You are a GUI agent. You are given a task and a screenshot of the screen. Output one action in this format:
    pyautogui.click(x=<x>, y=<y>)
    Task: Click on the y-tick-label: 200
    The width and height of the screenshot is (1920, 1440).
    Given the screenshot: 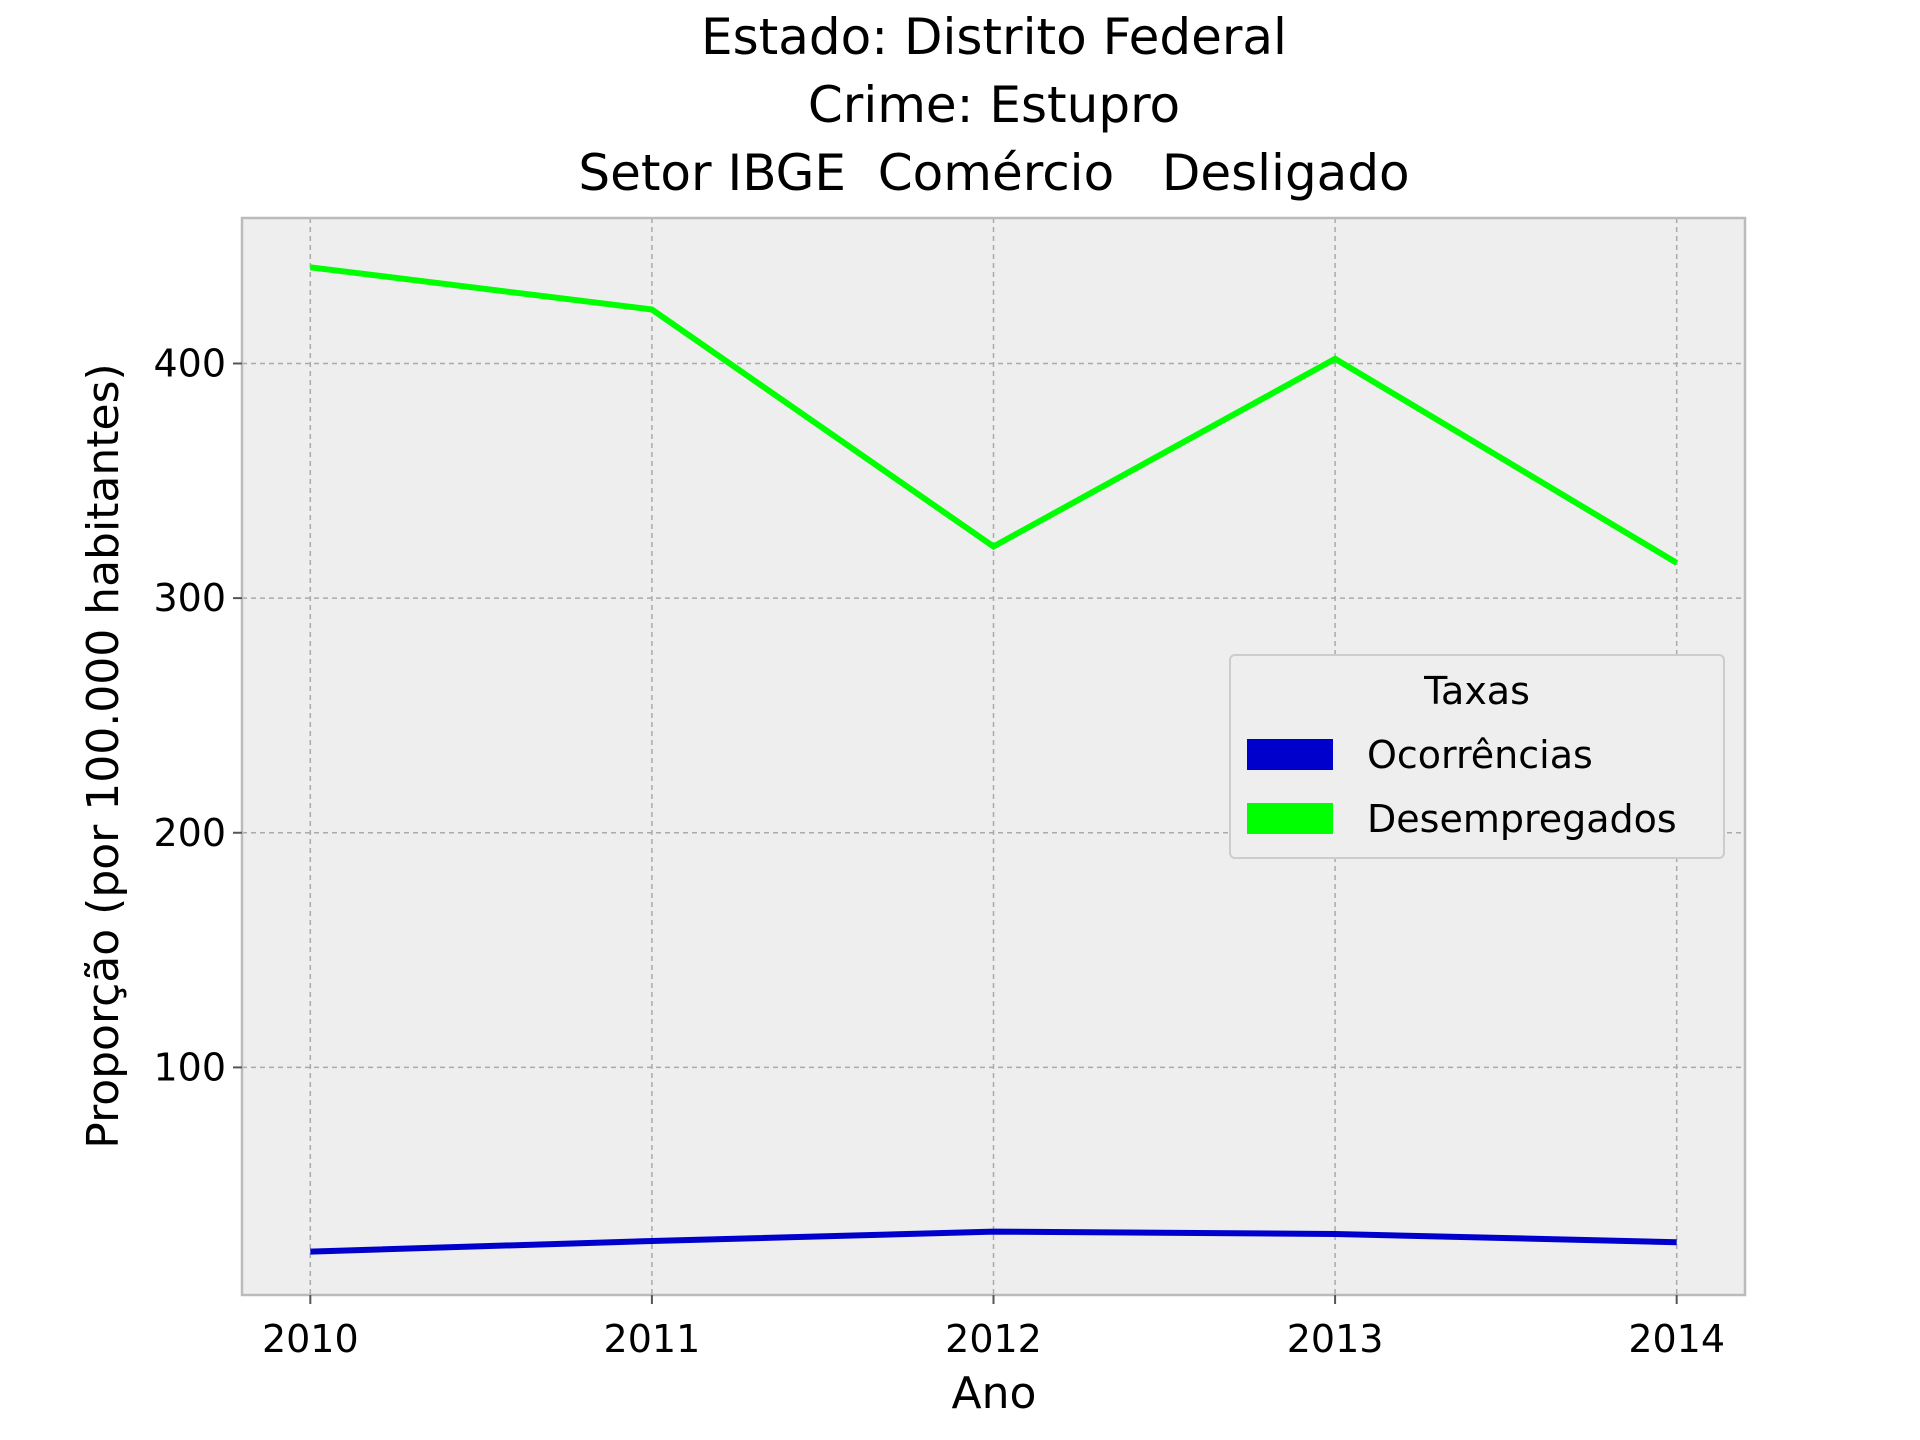 What is the action you would take?
    pyautogui.click(x=189, y=833)
    